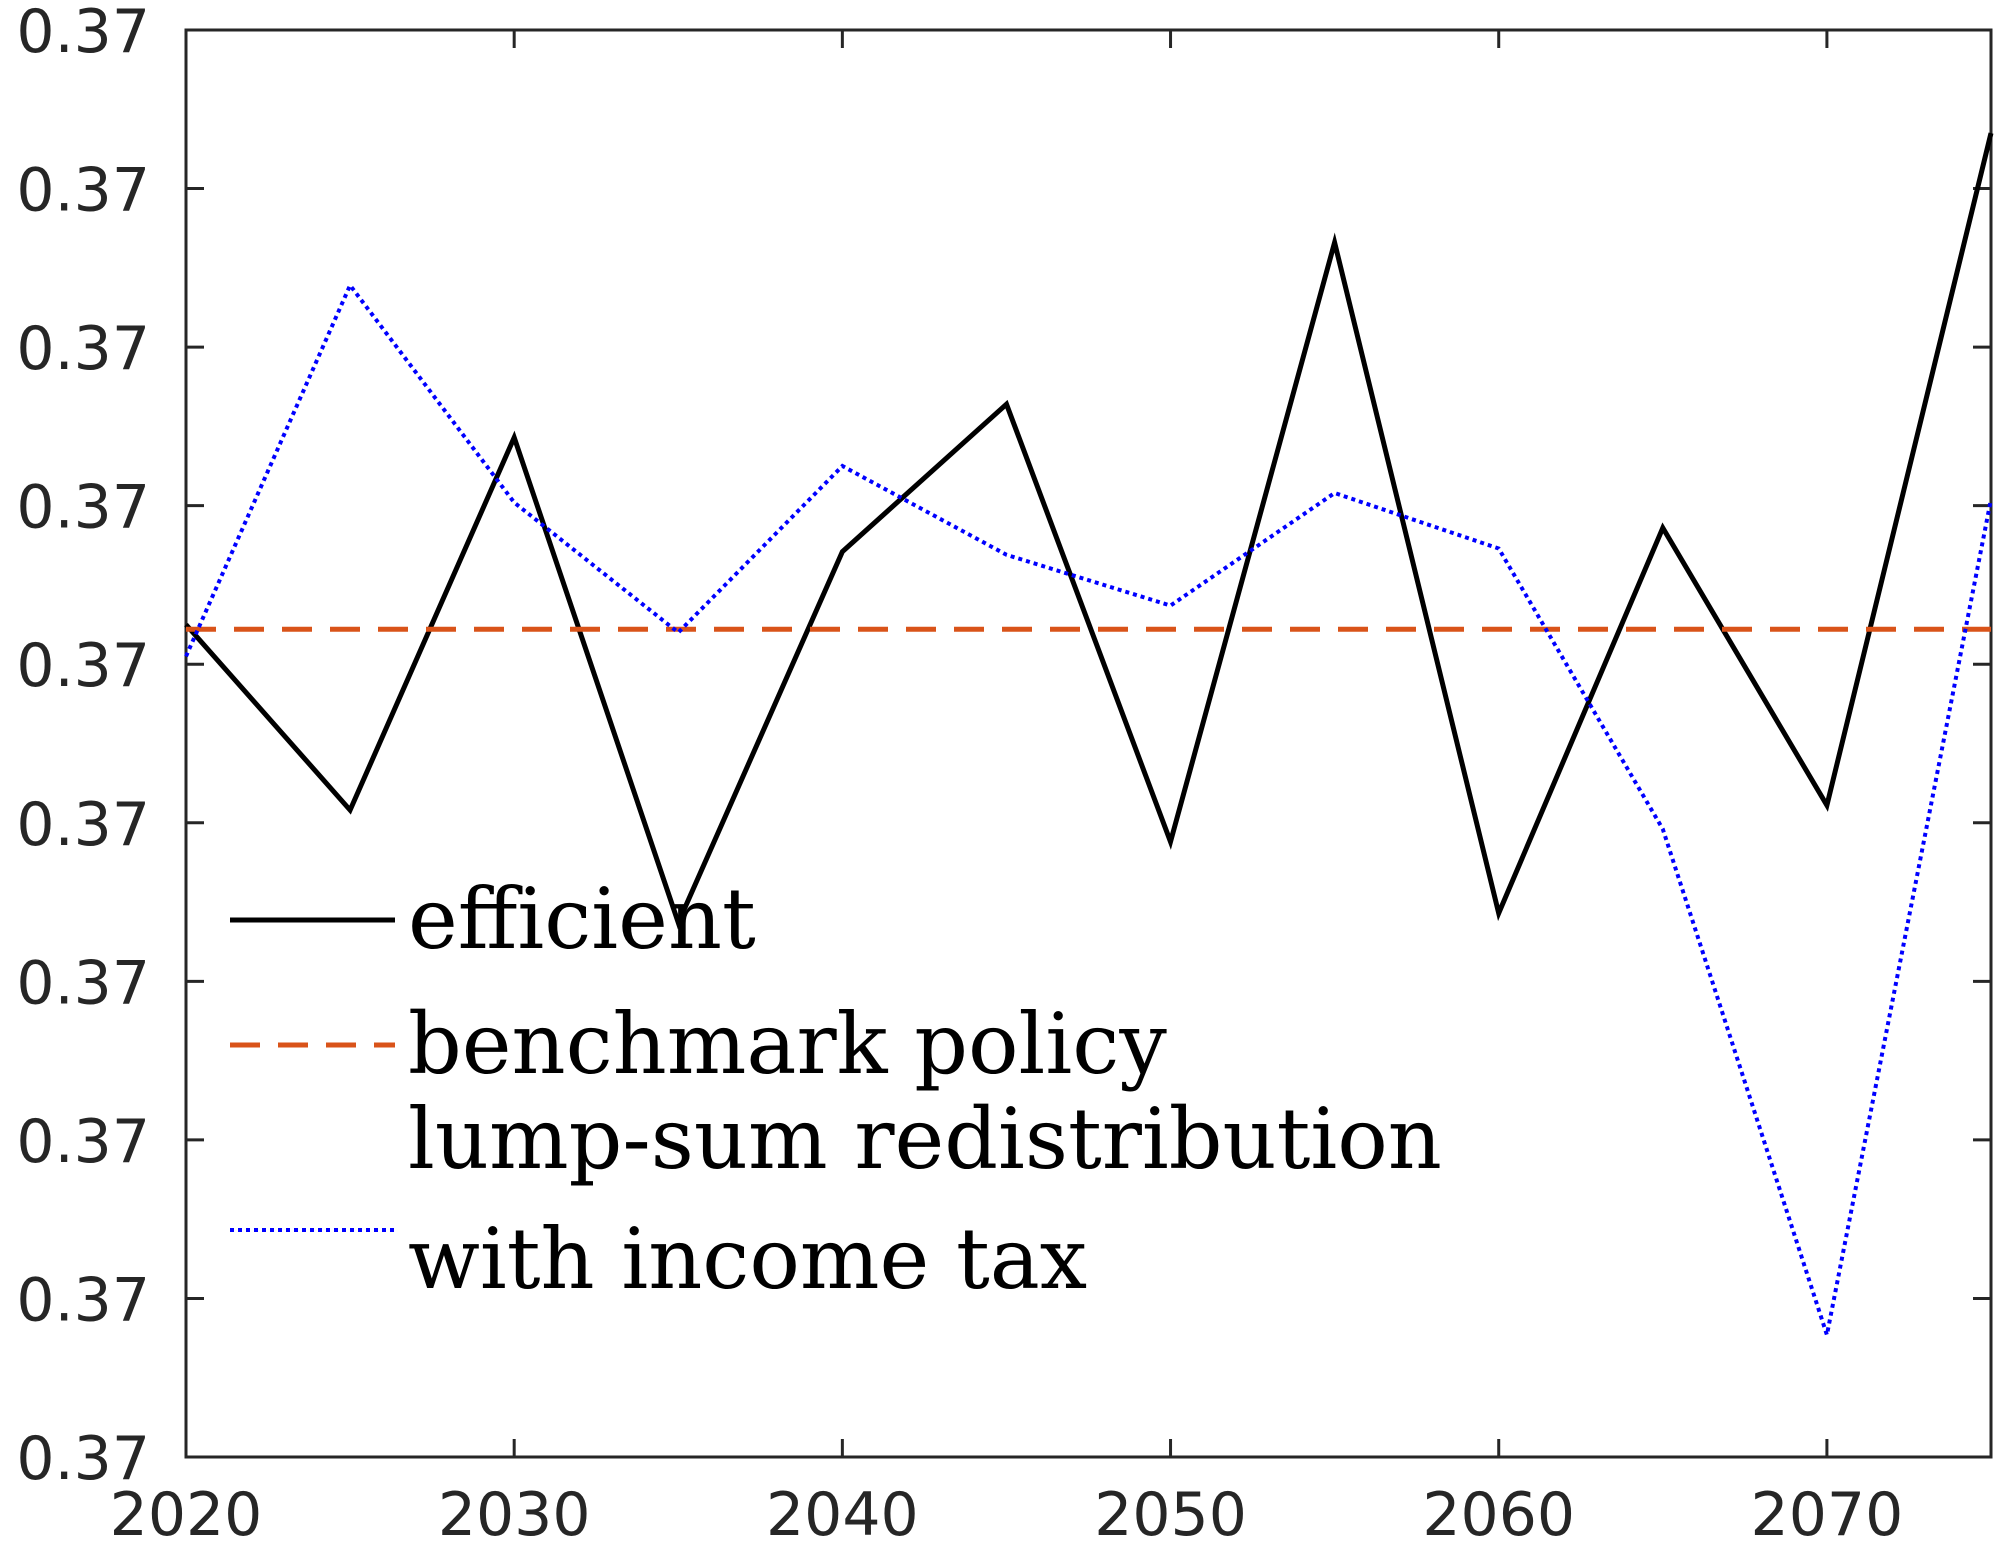 This screenshot has height=1554, width=1998. What do you see at coordinates (186, 1515) in the screenshot?
I see `x-tick-label: 2020` at bounding box center [186, 1515].